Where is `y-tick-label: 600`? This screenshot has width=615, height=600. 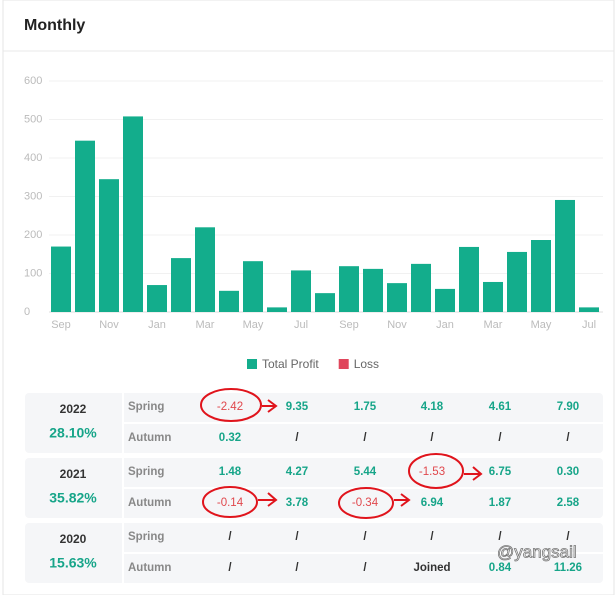 y-tick-label: 600 is located at coordinates (33, 81).